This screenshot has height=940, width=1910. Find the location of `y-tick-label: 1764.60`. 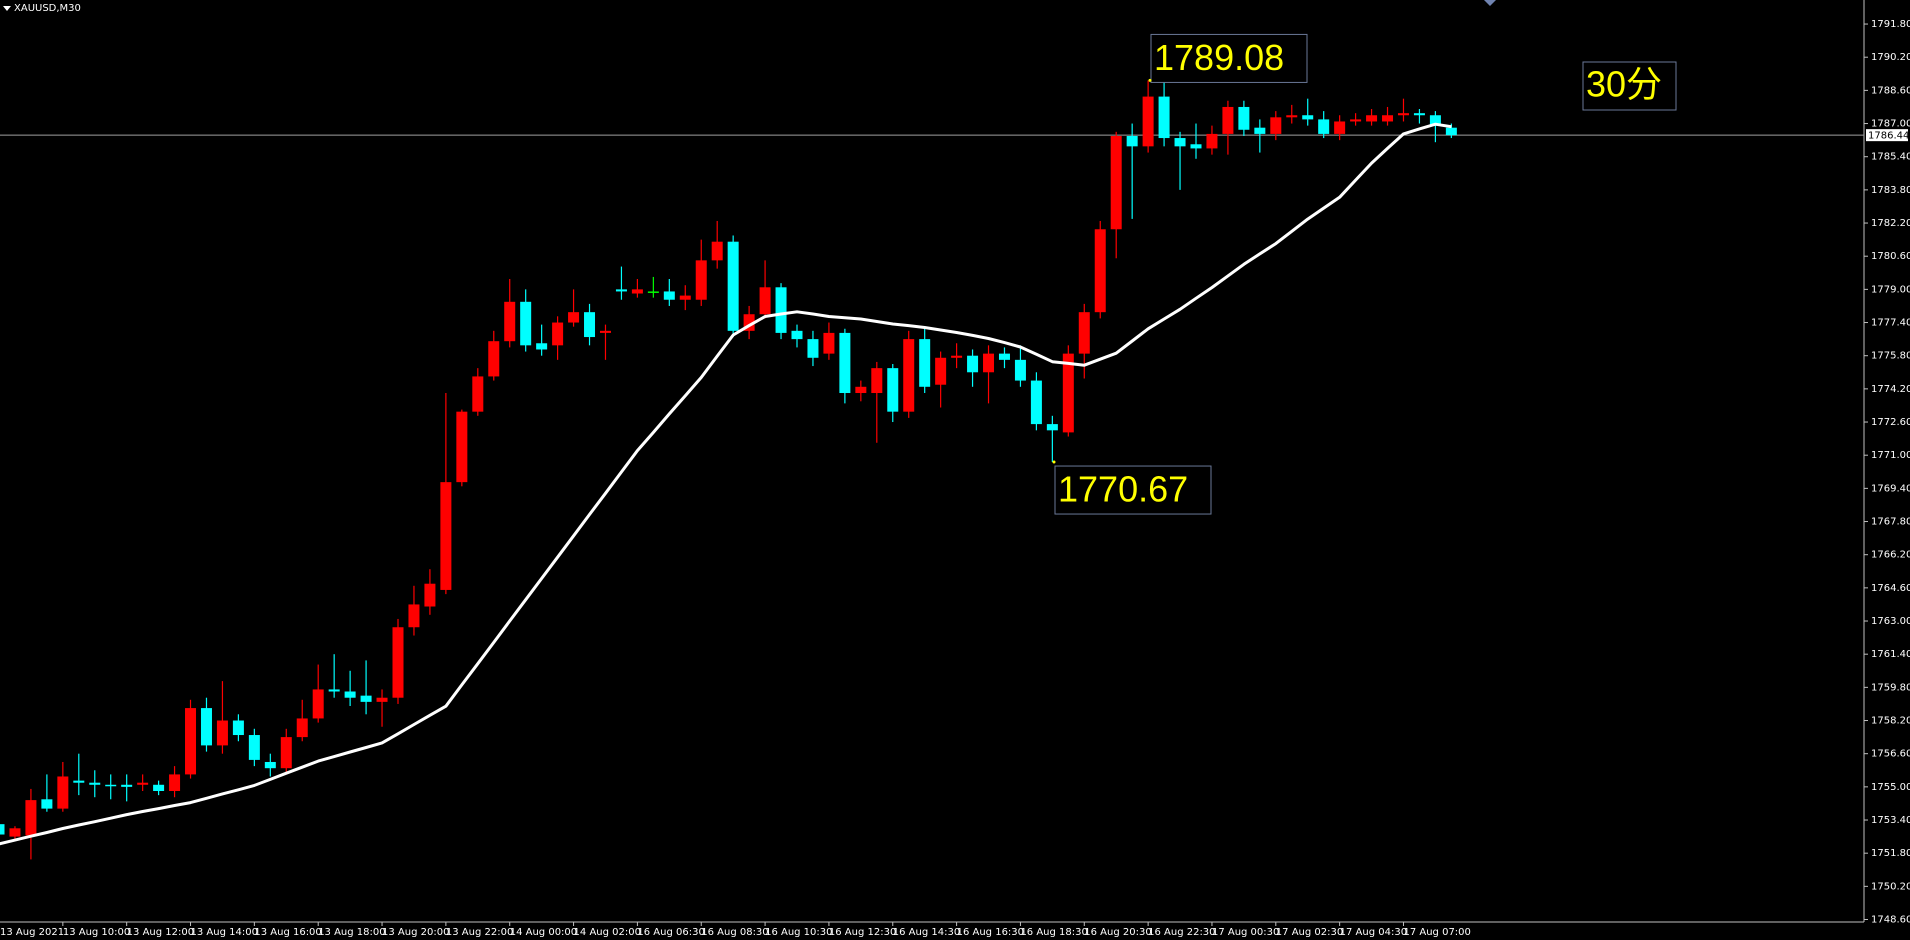

y-tick-label: 1764.60 is located at coordinates (1890, 588).